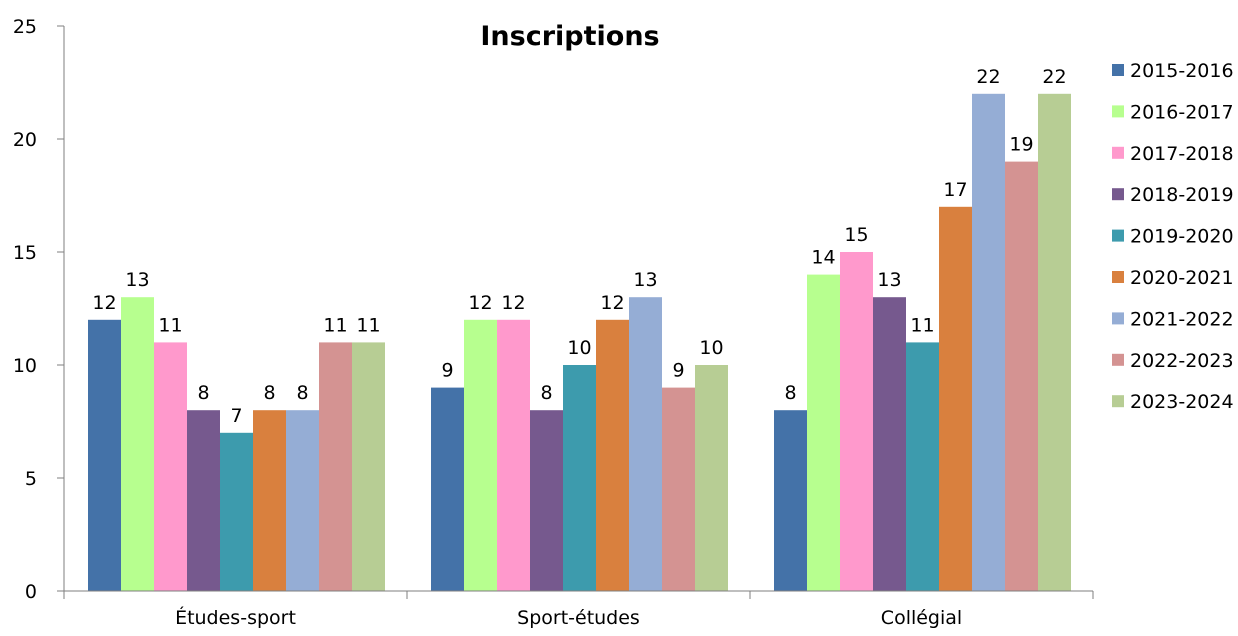 The width and height of the screenshot is (1238, 636). What do you see at coordinates (335, 466) in the screenshot?
I see `bar-etudes-sport-2022-2023` at bounding box center [335, 466].